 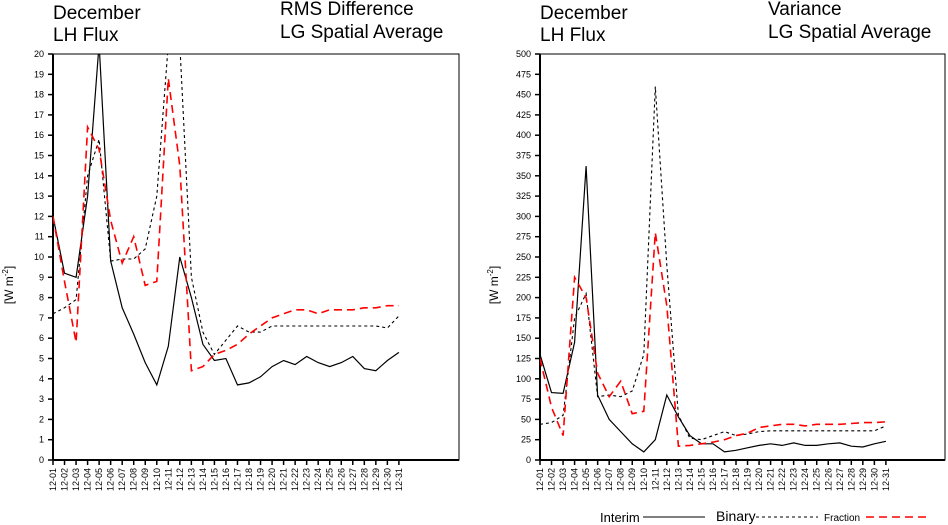 What do you see at coordinates (399, 479) in the screenshot?
I see `x-tick-label: 12-31` at bounding box center [399, 479].